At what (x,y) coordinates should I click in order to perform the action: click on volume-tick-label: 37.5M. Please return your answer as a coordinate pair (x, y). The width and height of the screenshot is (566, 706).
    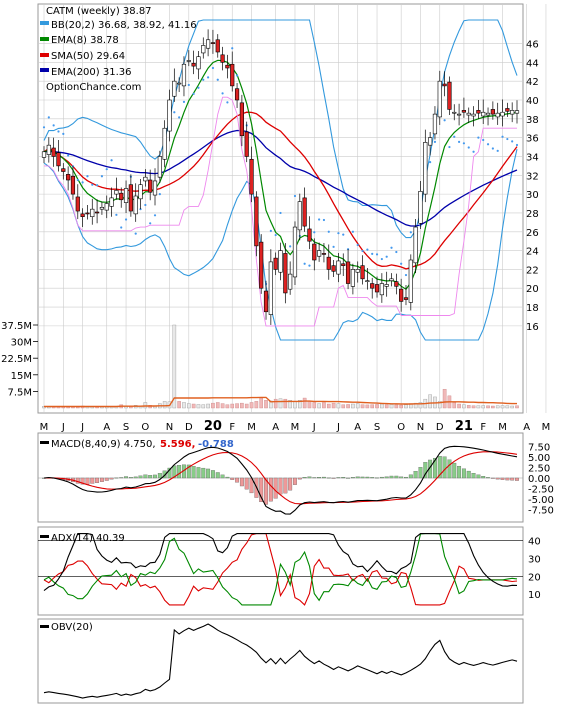
    Looking at the image, I should click on (16, 326).